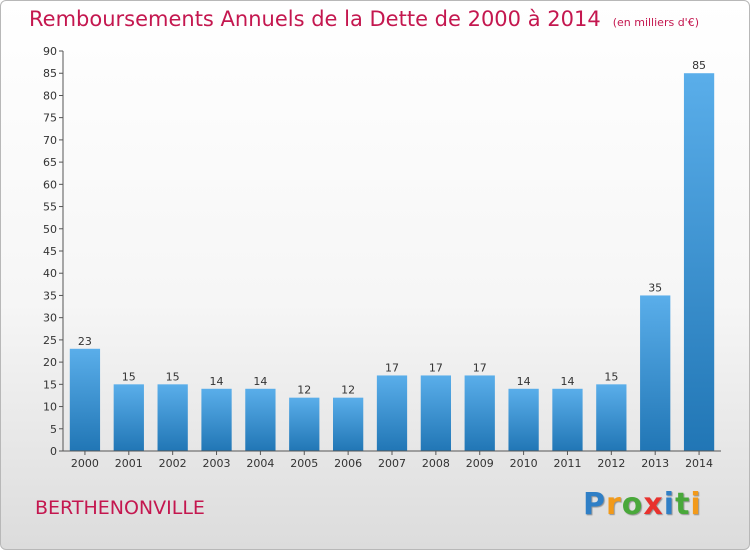 The image size is (750, 550). Describe the element at coordinates (50, 362) in the screenshot. I see `y-tick-label: 20` at that location.